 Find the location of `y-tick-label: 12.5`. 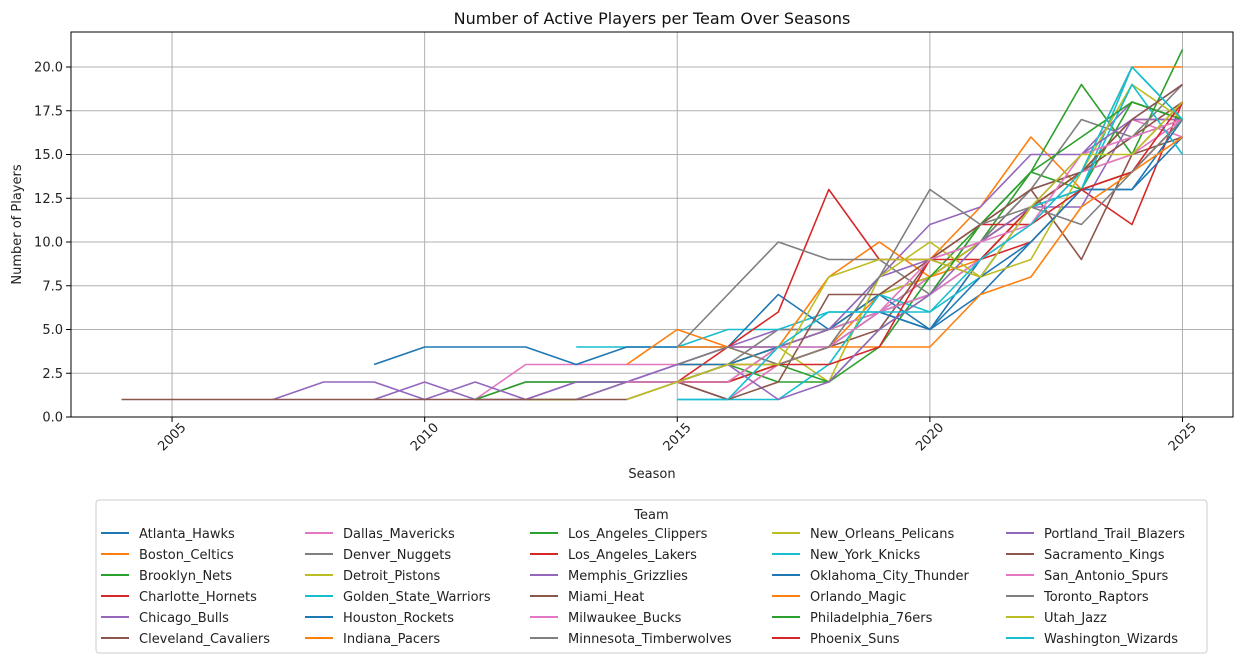

y-tick-label: 12.5 is located at coordinates (48, 199).